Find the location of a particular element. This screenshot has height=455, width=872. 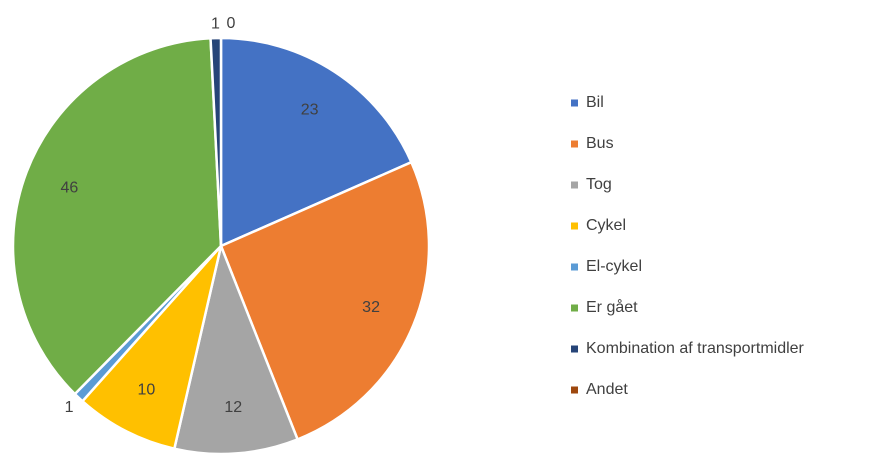

data-label: 32 is located at coordinates (371, 307).